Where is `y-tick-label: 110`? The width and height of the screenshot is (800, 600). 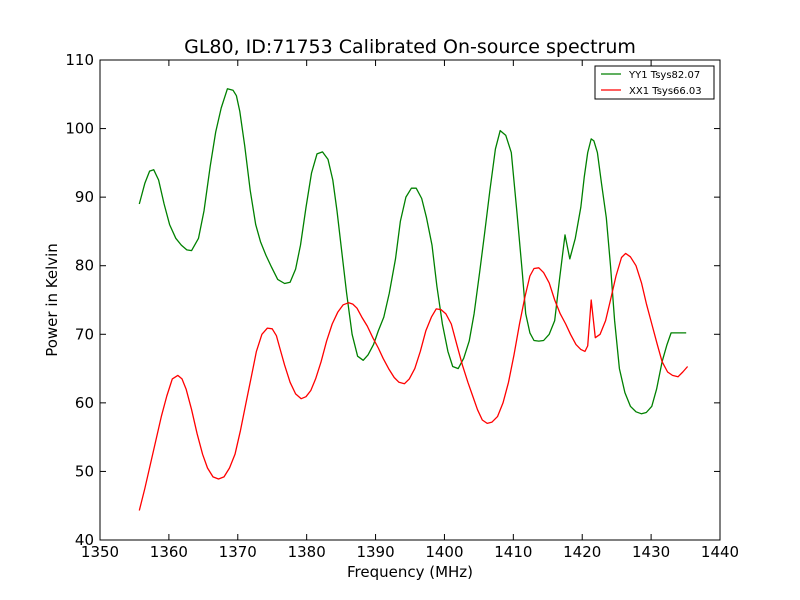 y-tick-label: 110 is located at coordinates (79, 60).